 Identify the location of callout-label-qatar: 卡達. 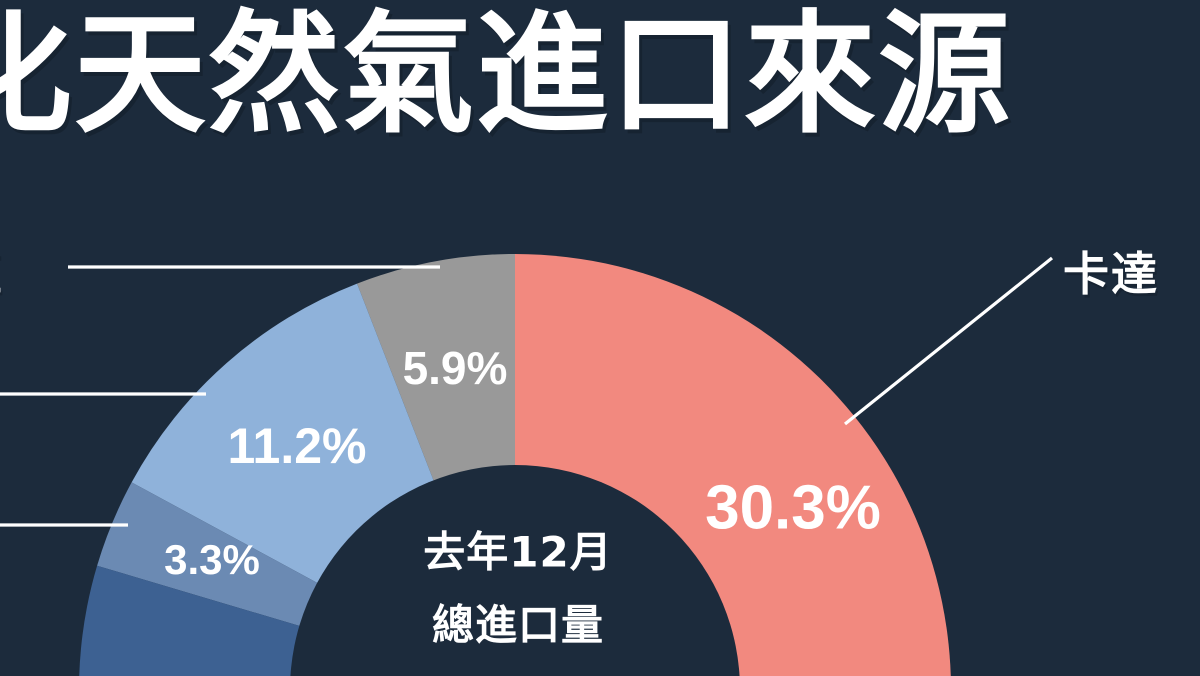
(1111, 274).